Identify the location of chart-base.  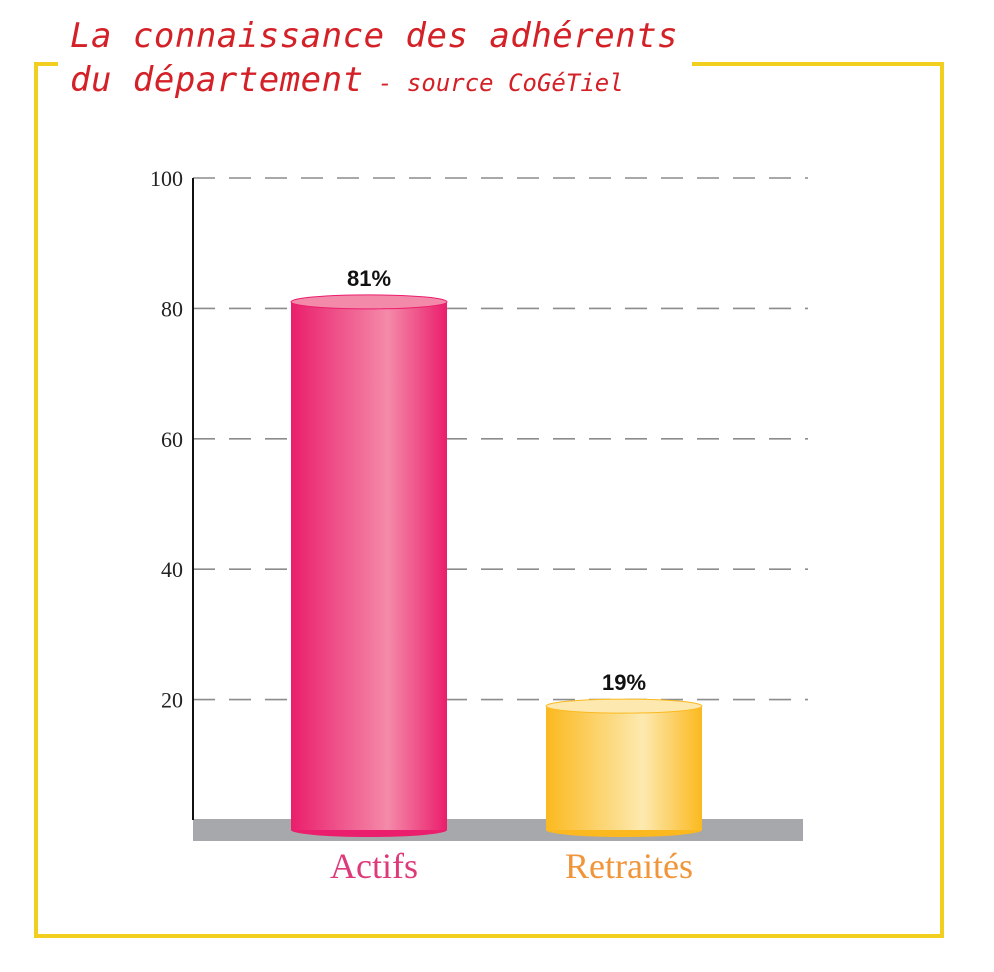
(498, 830).